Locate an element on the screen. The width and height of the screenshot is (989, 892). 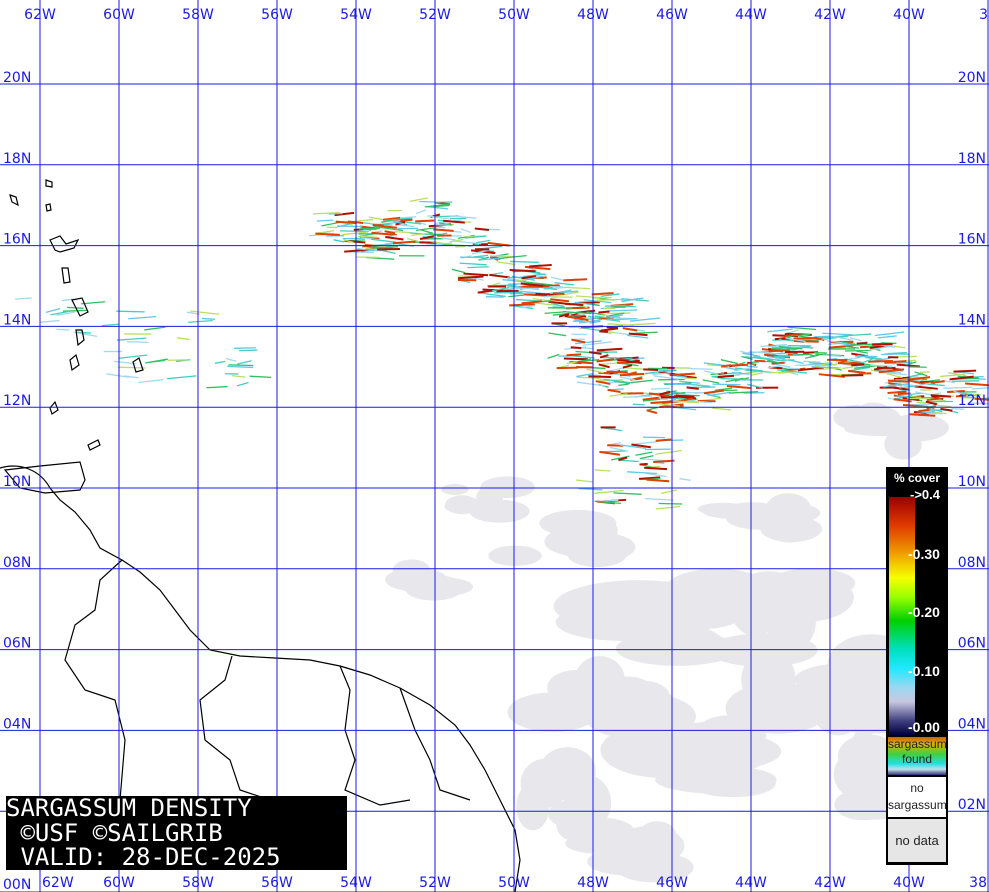
lat-label-left: 04N is located at coordinates (17, 724).